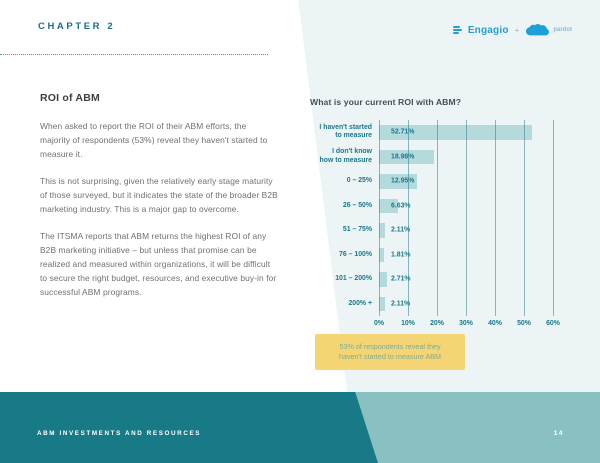 The height and width of the screenshot is (463, 600). Describe the element at coordinates (477, 427) in the screenshot. I see `footer-diagonal-accent` at that location.